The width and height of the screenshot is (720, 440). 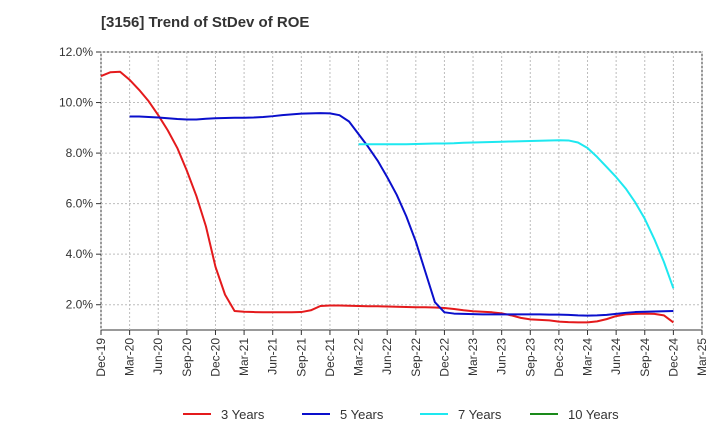 What do you see at coordinates (330, 357) in the screenshot?
I see `x-tick-label: Dec-21` at bounding box center [330, 357].